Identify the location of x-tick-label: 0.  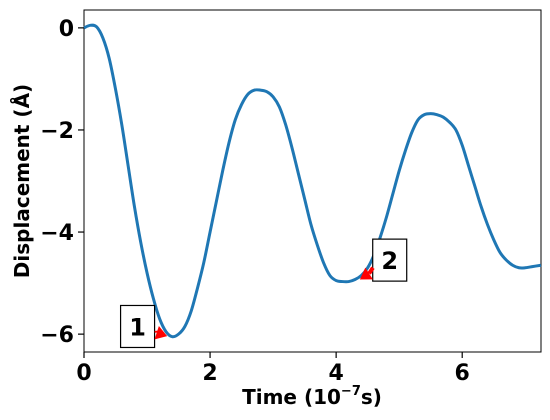
(83, 373).